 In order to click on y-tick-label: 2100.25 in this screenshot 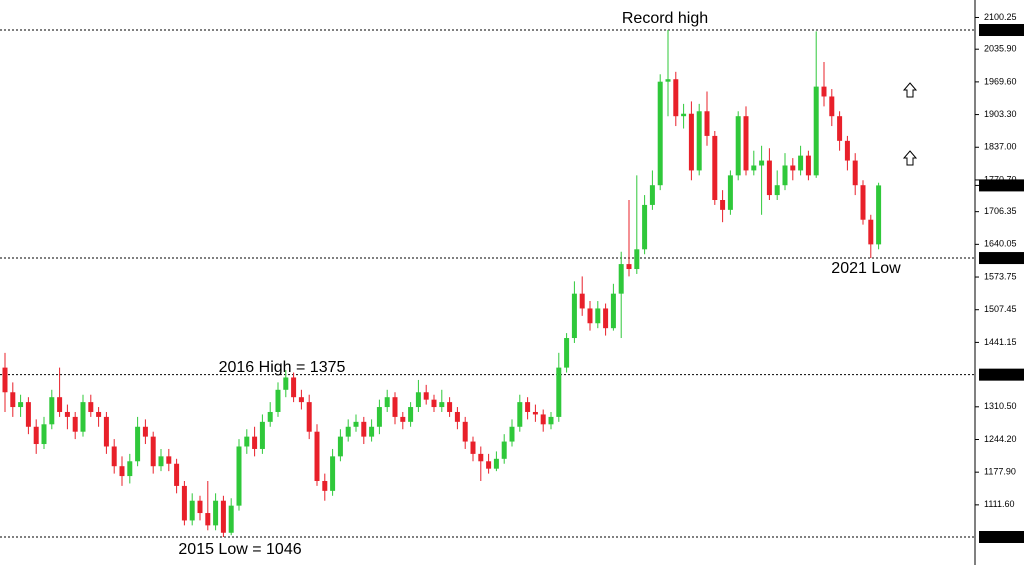, I will do `click(1000, 17)`.